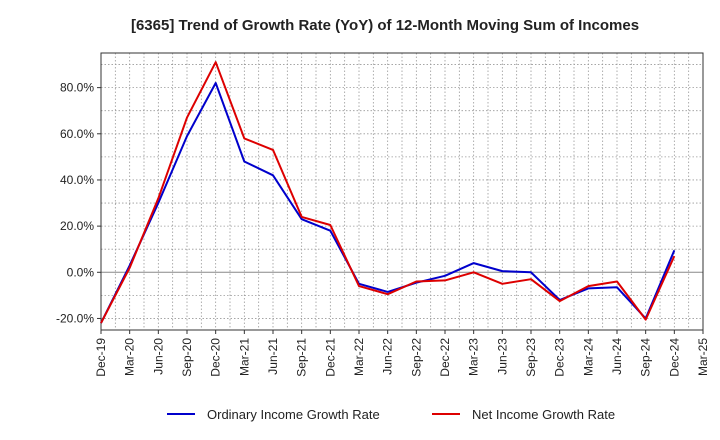 The width and height of the screenshot is (720, 440). I want to click on x-tick-label: Sep-23, so click(531, 357).